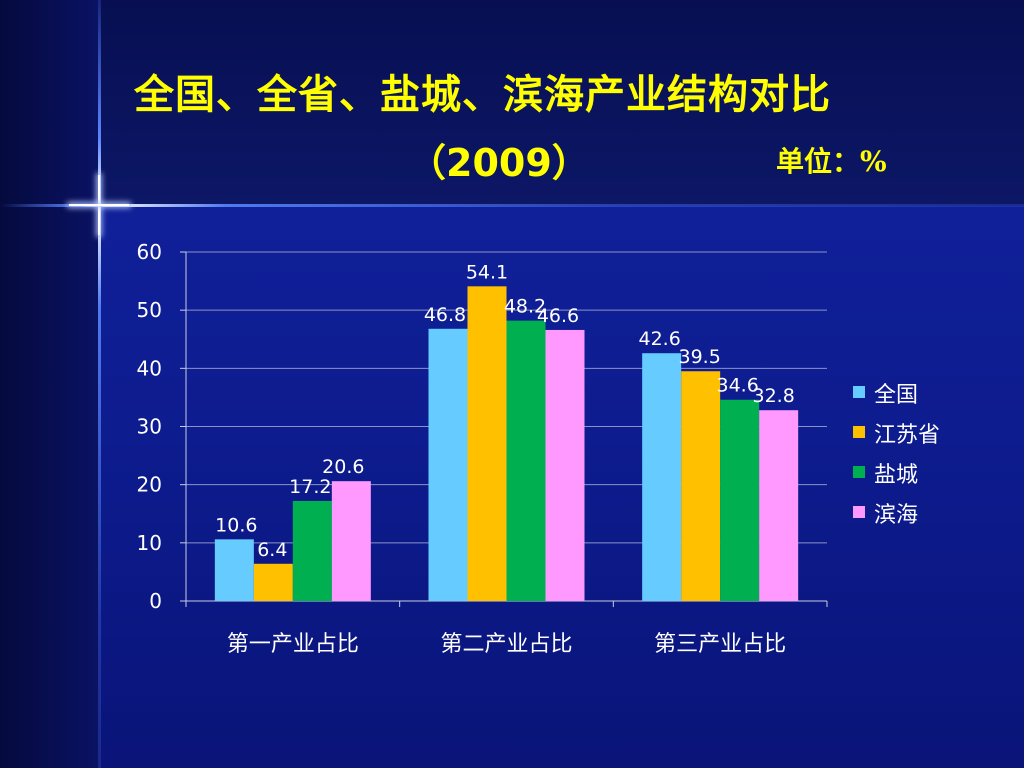 Image resolution: width=1024 pixels, height=768 pixels. I want to click on x-category-label: 第二产业占比, so click(506, 644).